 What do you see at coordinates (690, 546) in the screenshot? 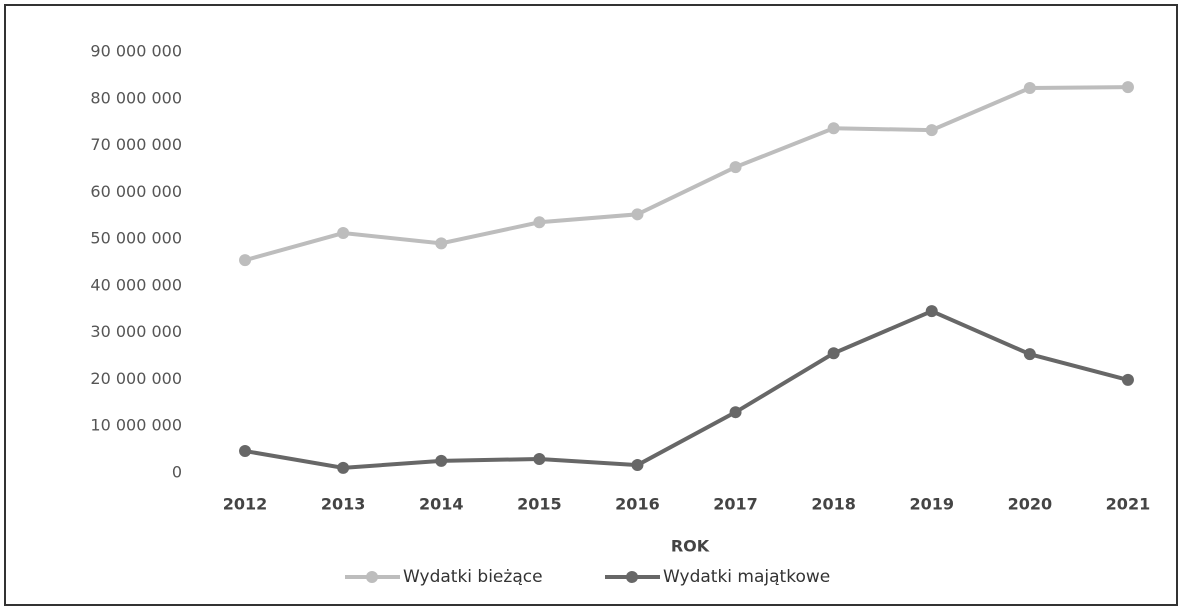
I see `x-axis-label: ROK` at bounding box center [690, 546].